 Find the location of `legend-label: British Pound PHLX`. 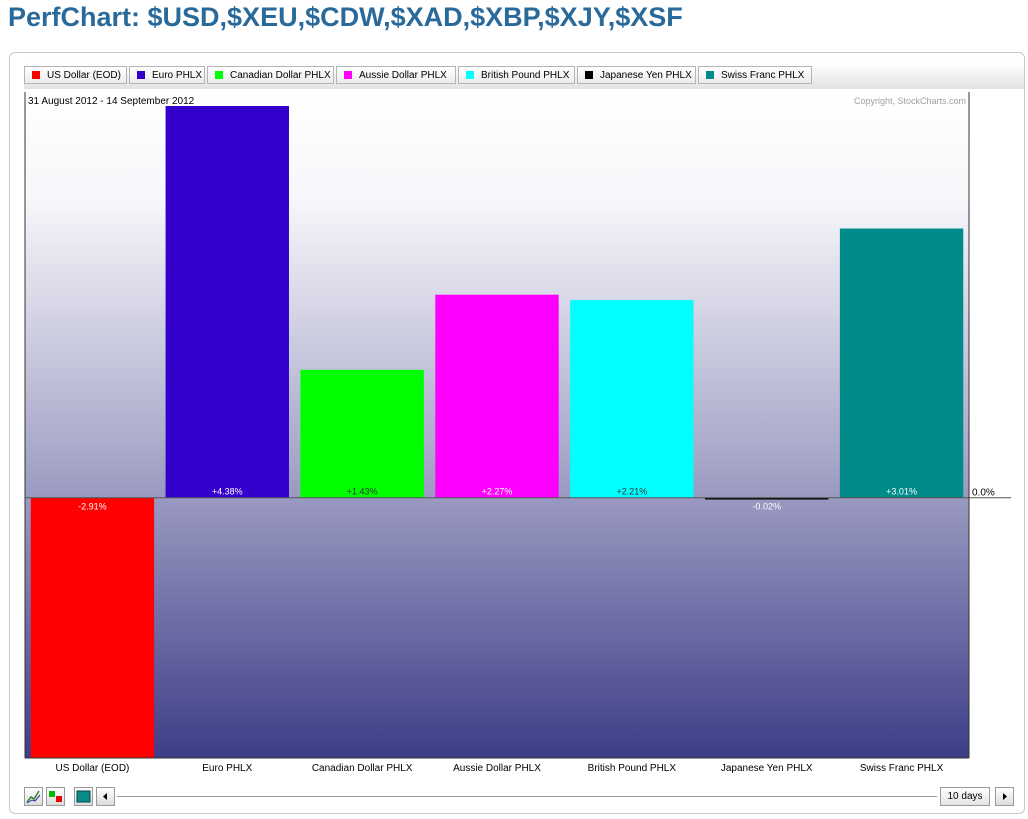

legend-label: British Pound PHLX is located at coordinates (525, 75).